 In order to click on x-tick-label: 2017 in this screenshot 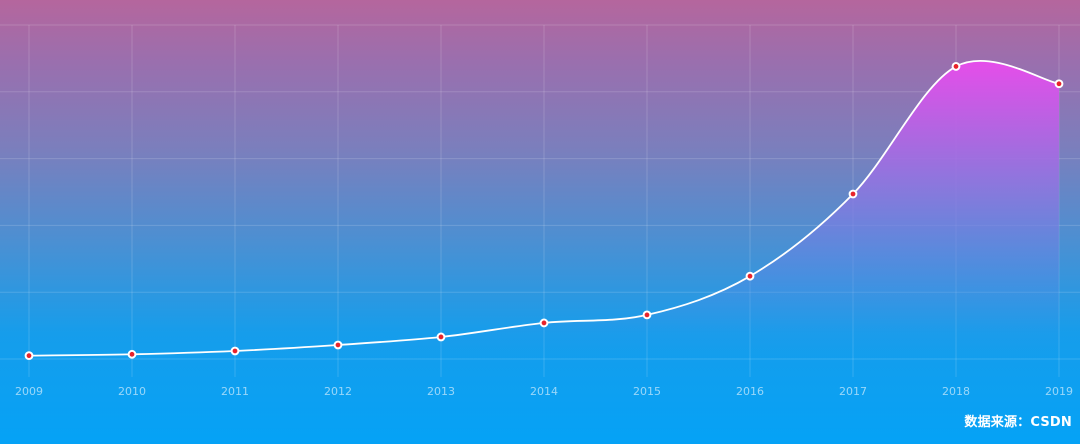, I will do `click(853, 391)`.